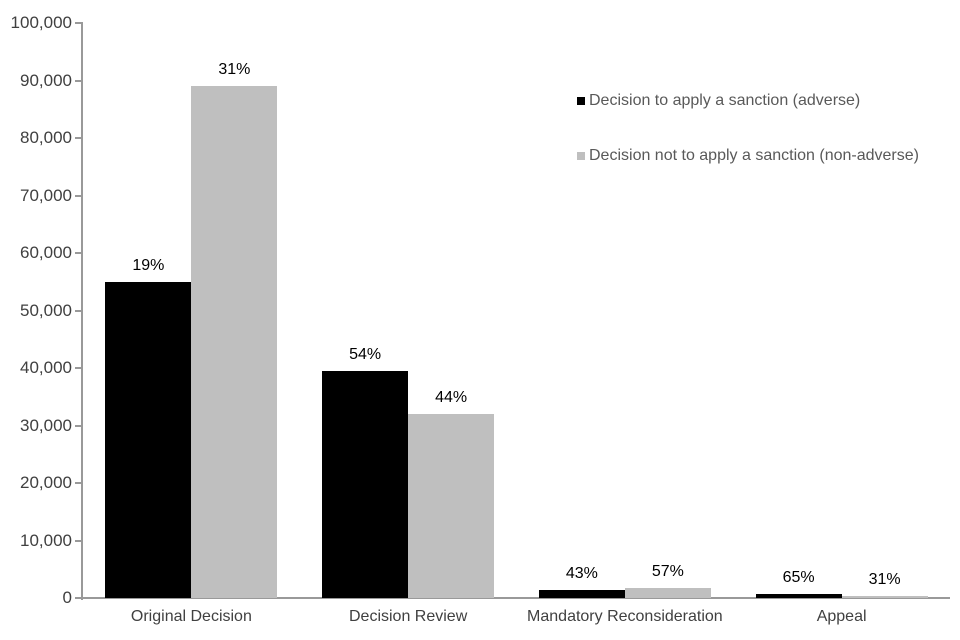 This screenshot has width=960, height=640. Describe the element at coordinates (46, 310) in the screenshot. I see `y-axis-tick-label: 50,000` at that location.